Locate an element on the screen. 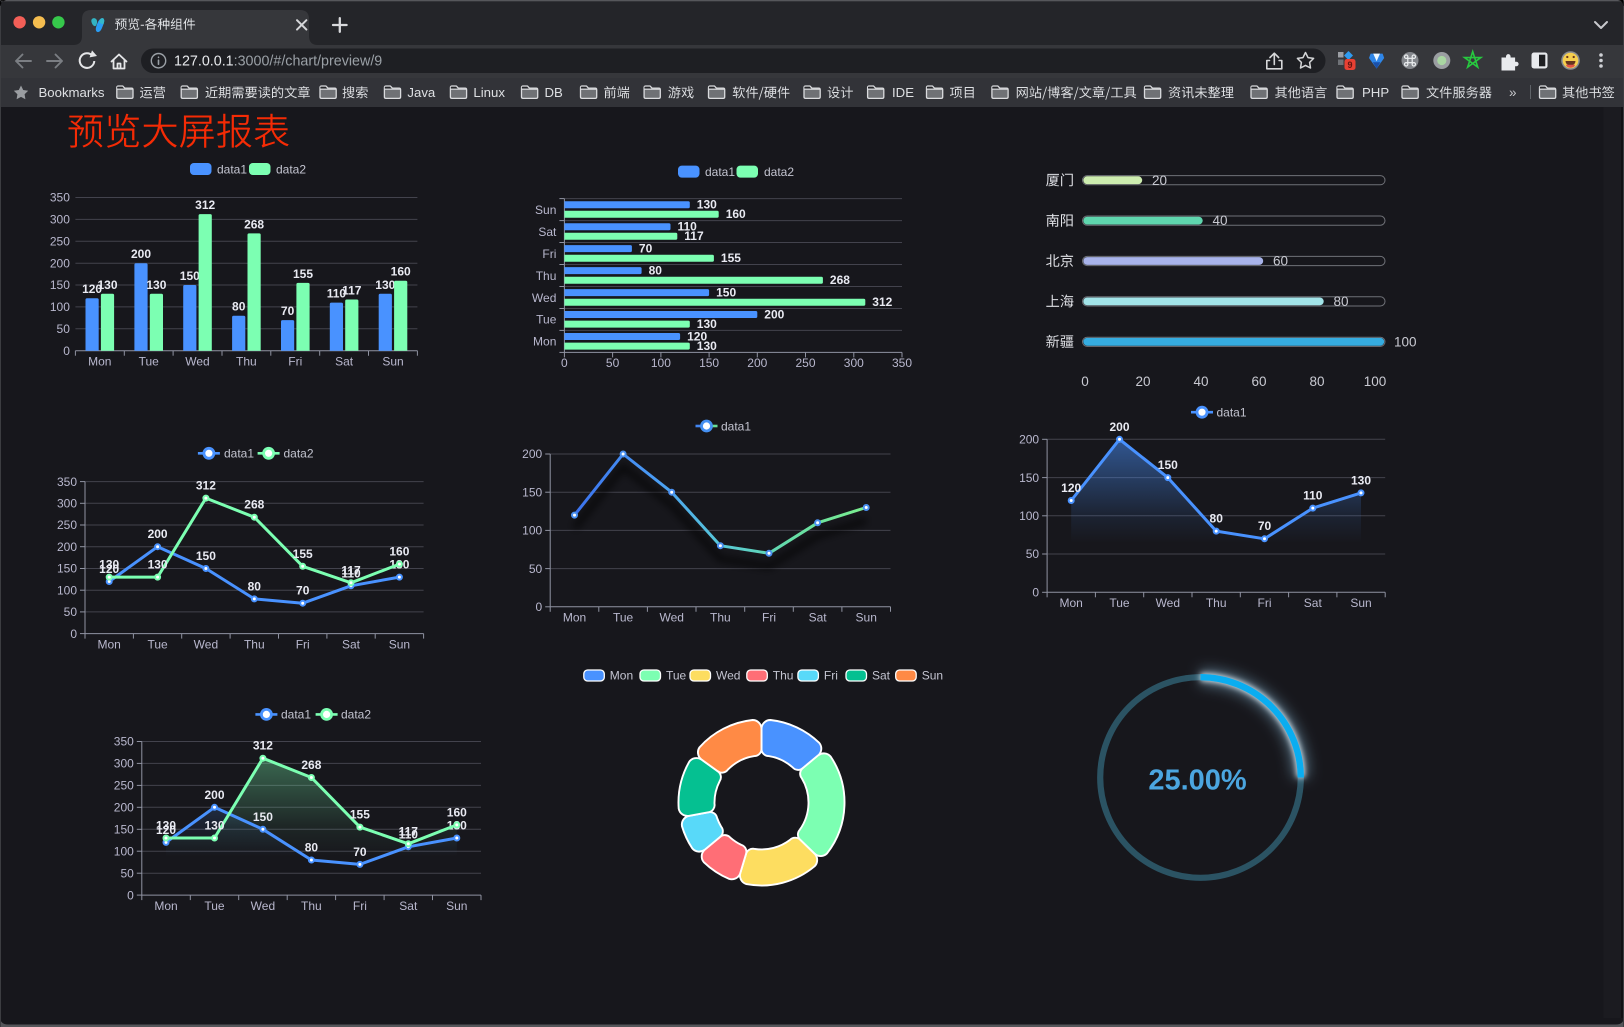 Image resolution: width=1624 pixels, height=1027 pixels. svg-text: 60 is located at coordinates (1280, 261).